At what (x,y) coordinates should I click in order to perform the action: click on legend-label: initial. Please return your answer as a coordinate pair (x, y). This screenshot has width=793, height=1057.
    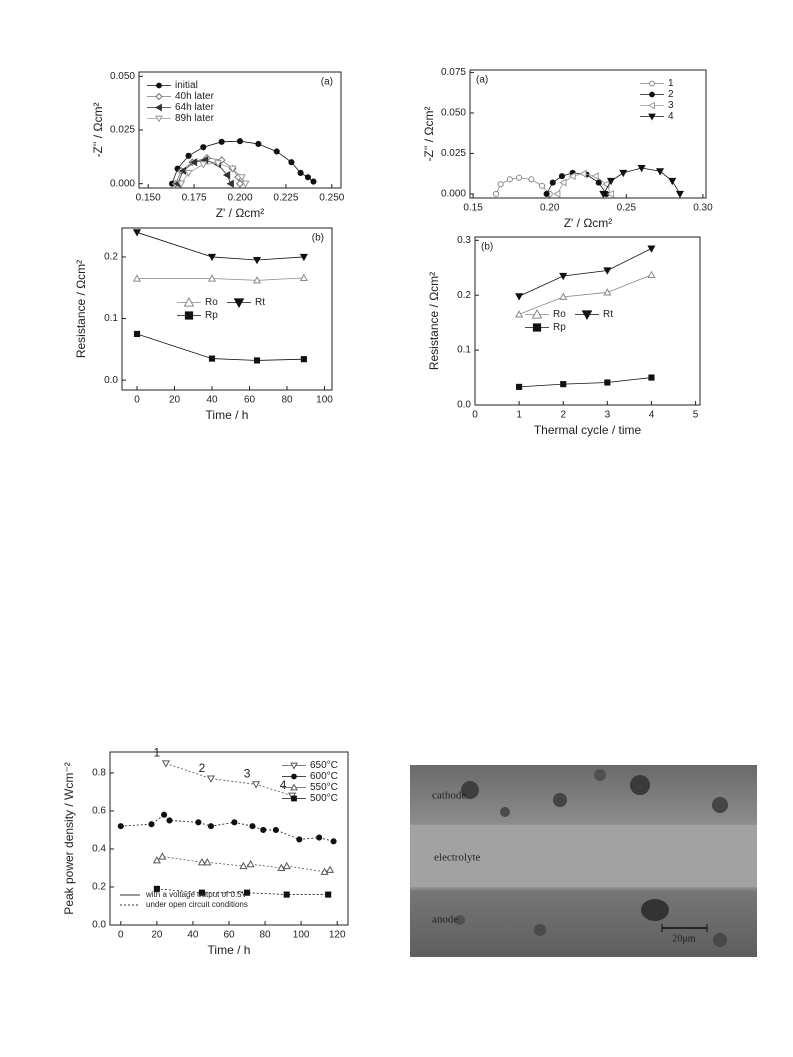
    Looking at the image, I should click on (186, 85).